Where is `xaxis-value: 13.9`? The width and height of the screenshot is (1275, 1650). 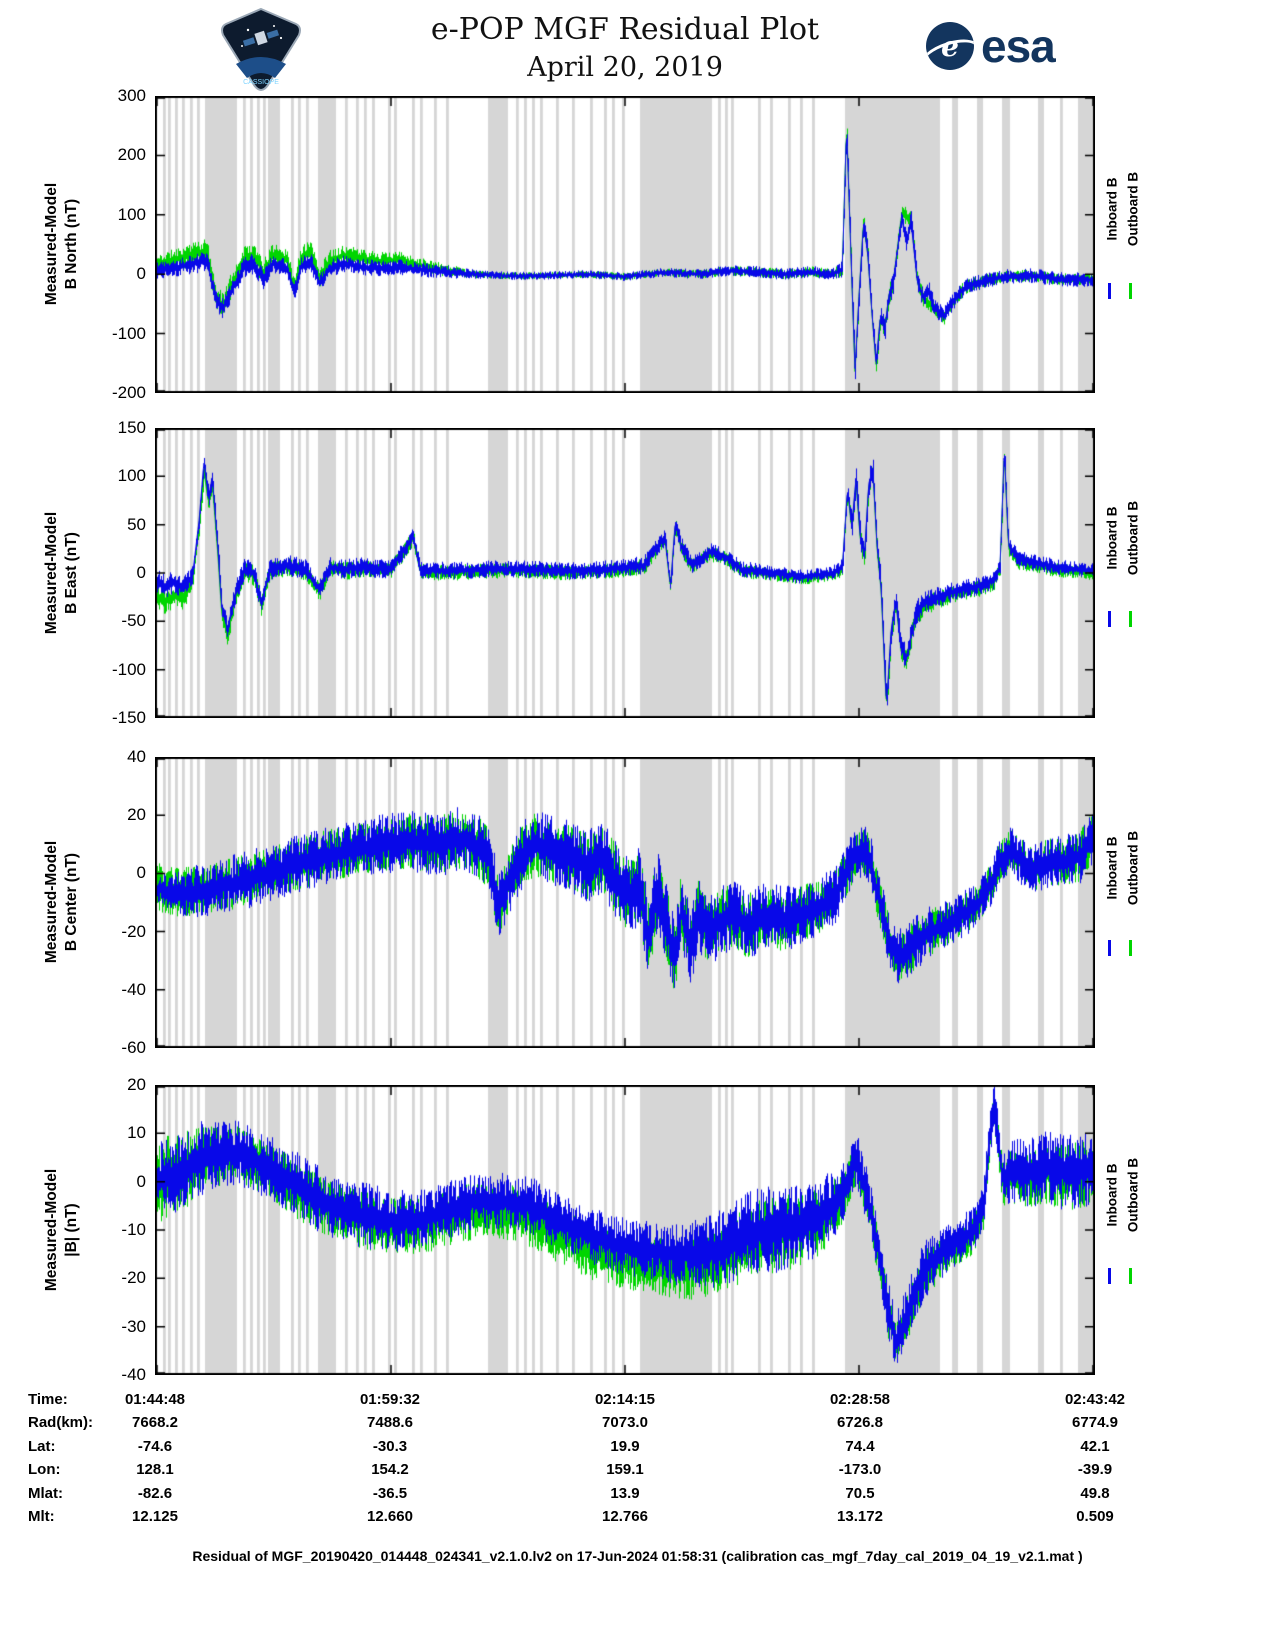 xaxis-value: 13.9 is located at coordinates (625, 1493).